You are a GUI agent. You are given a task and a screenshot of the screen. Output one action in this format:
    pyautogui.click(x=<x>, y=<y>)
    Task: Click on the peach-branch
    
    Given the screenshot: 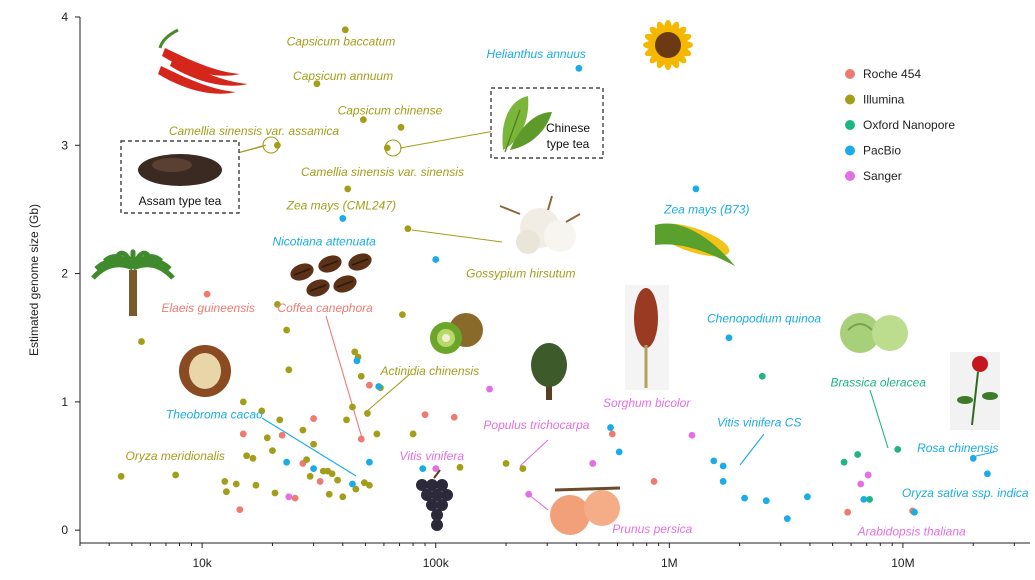 What is the action you would take?
    pyautogui.click(x=587, y=489)
    